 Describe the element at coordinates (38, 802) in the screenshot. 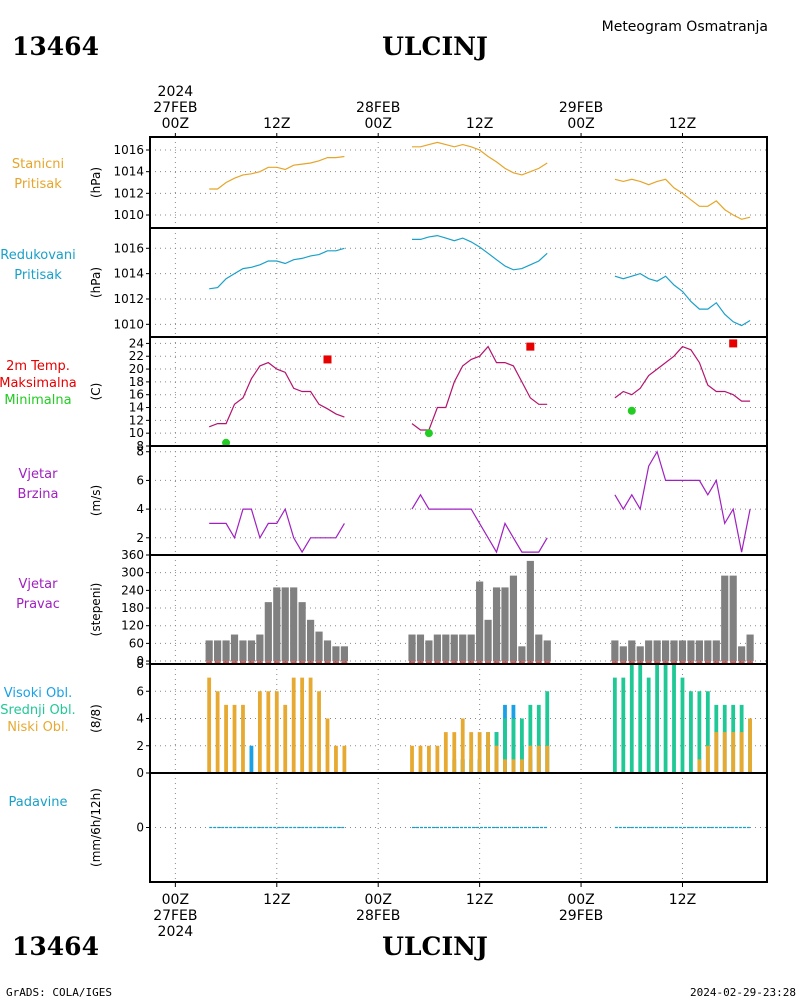

I see `panel-label: Padavine` at that location.